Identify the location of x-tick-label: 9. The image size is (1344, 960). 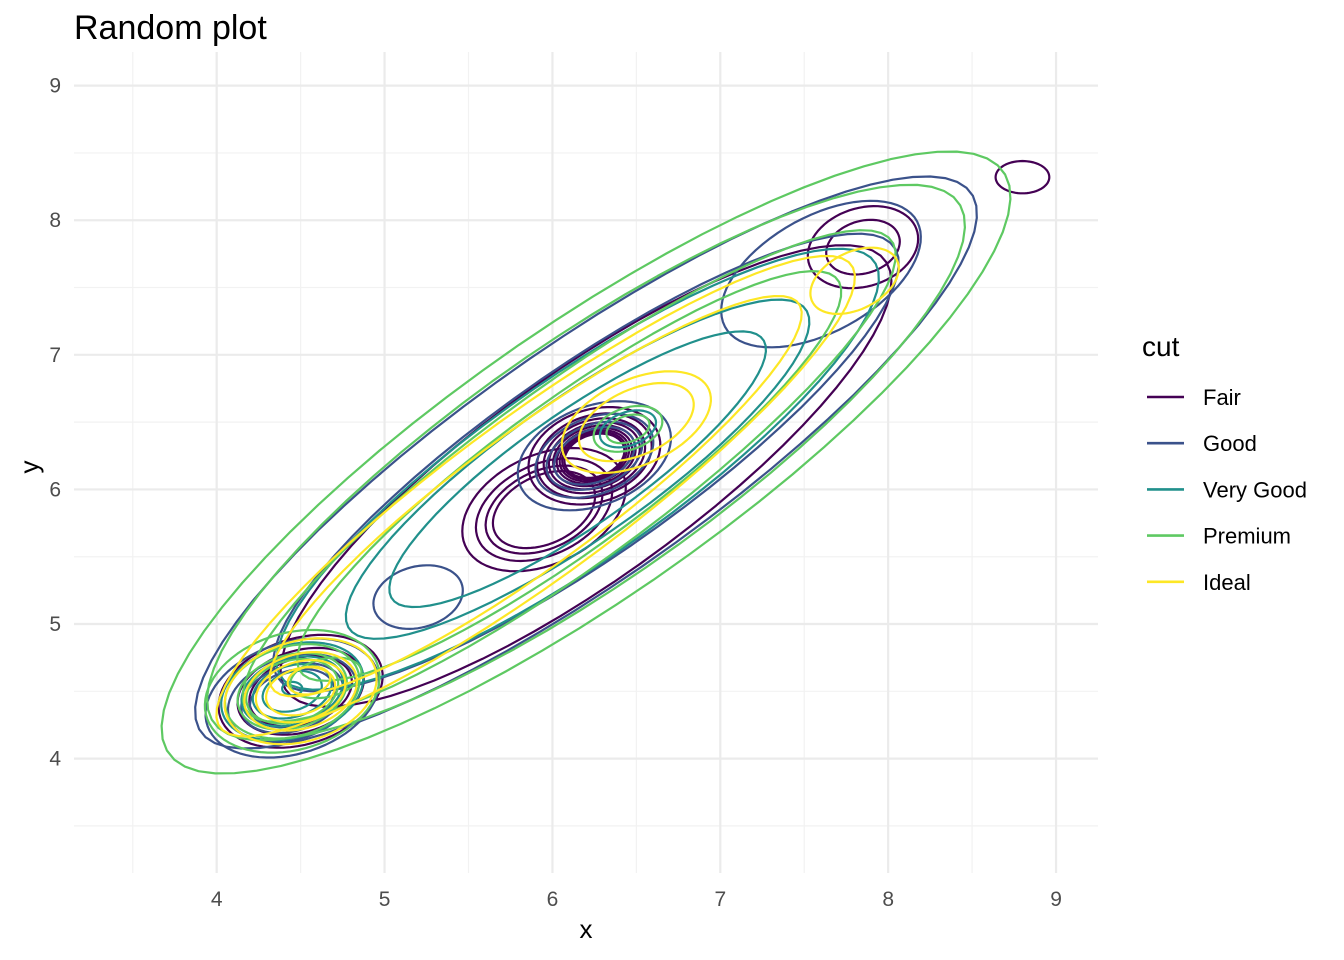
(1056, 899).